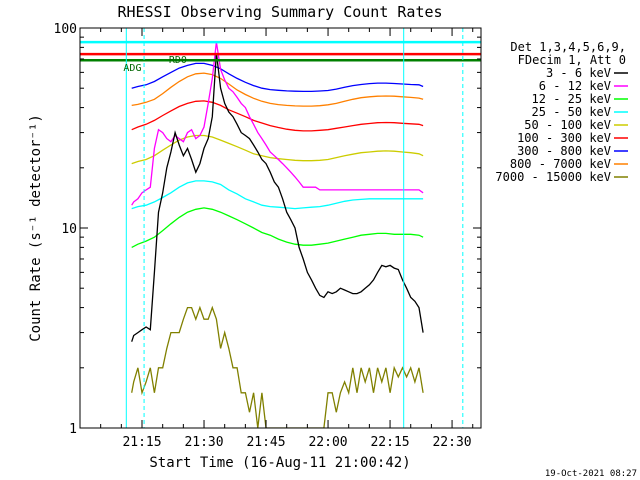 Image resolution: width=640 pixels, height=480 pixels. Describe the element at coordinates (279, 12) in the screenshot. I see `chart-title: RHESSI Observing Summary Count Rates` at that location.